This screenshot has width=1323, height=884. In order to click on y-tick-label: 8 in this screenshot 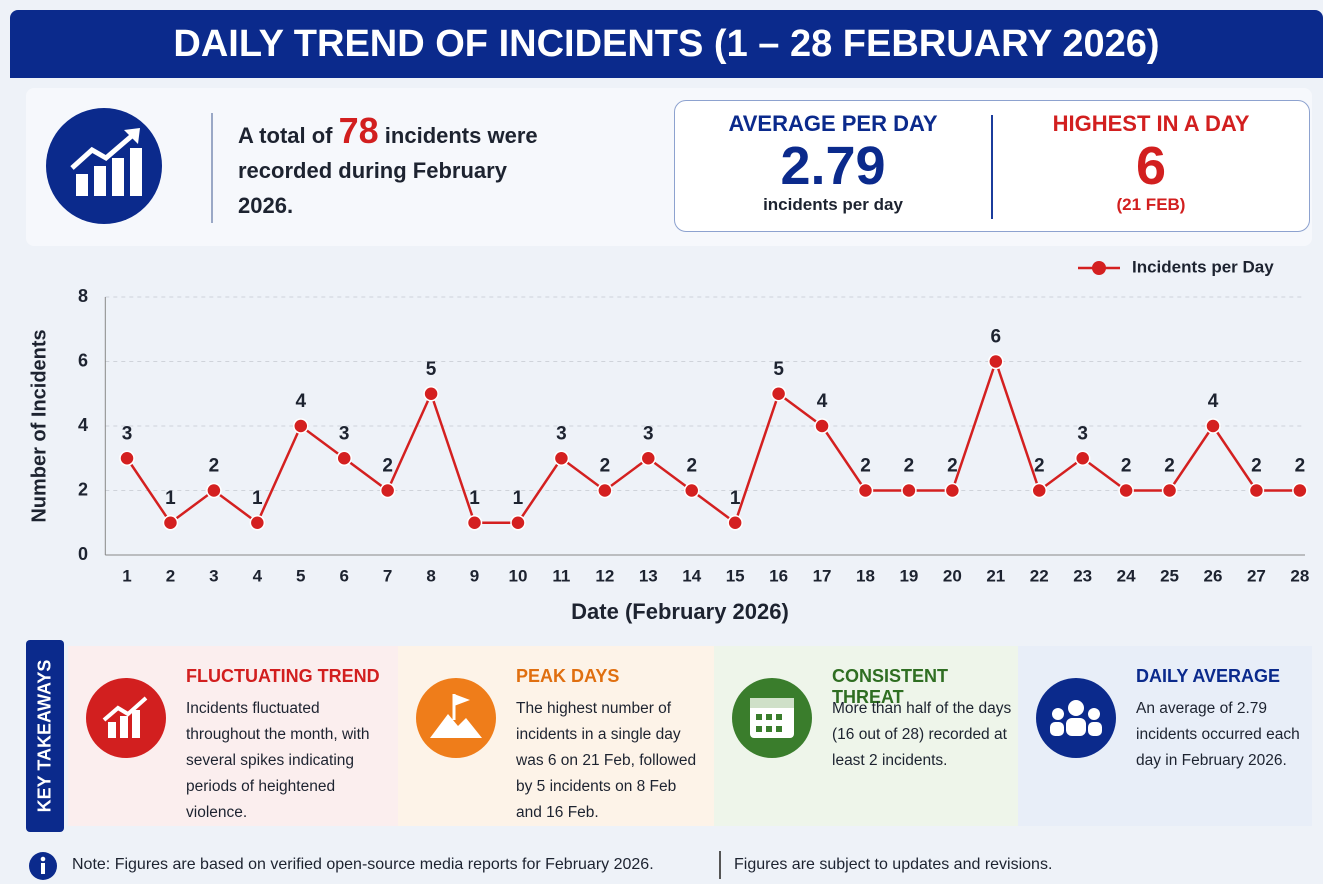, I will do `click(83, 296)`.